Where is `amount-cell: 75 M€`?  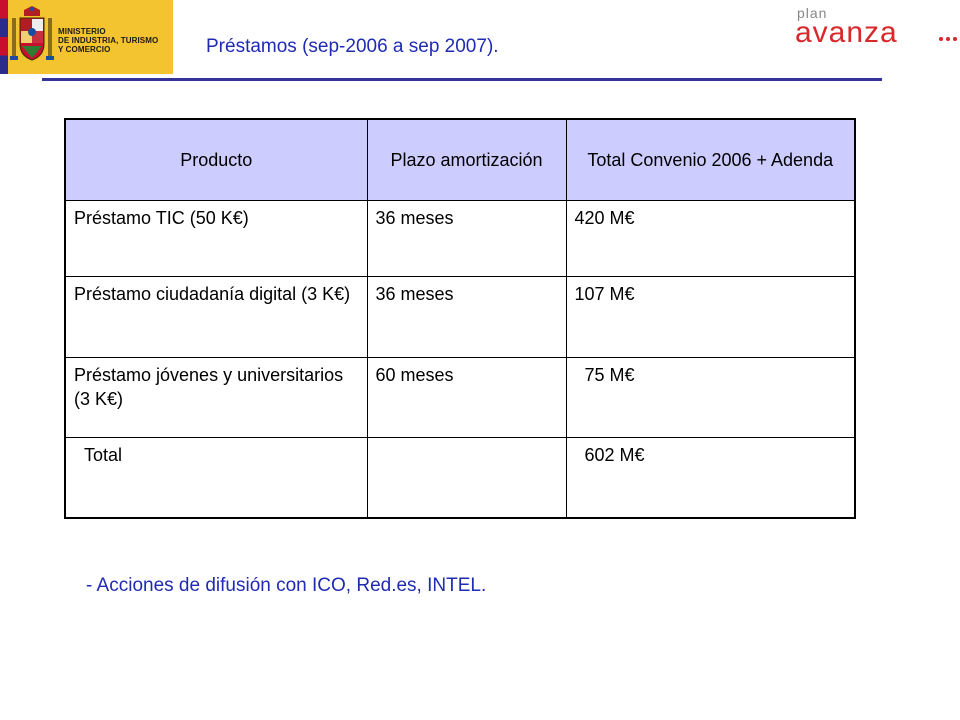 amount-cell: 75 M€ is located at coordinates (710, 397).